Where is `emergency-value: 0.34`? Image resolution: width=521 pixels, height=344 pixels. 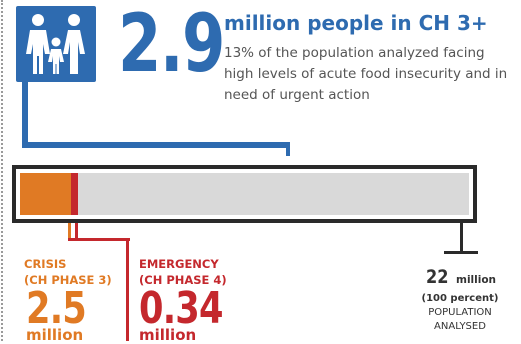
emergency-value: 0.34 is located at coordinates (181, 308).